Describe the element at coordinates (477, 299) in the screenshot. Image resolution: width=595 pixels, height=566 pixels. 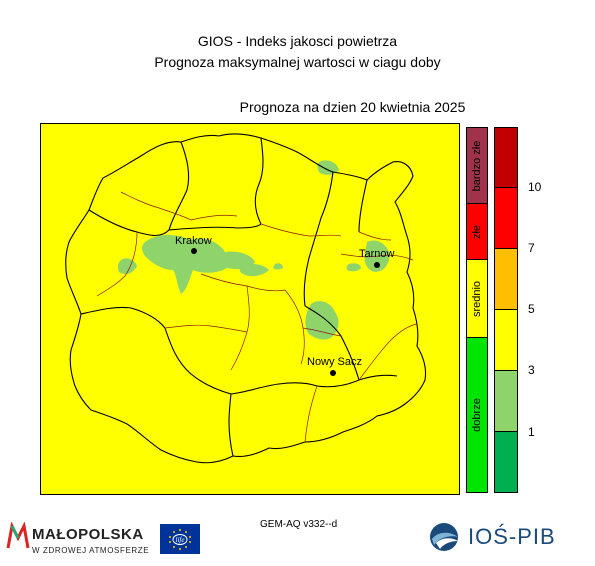
I see `legend-category-moderate: srednio` at that location.